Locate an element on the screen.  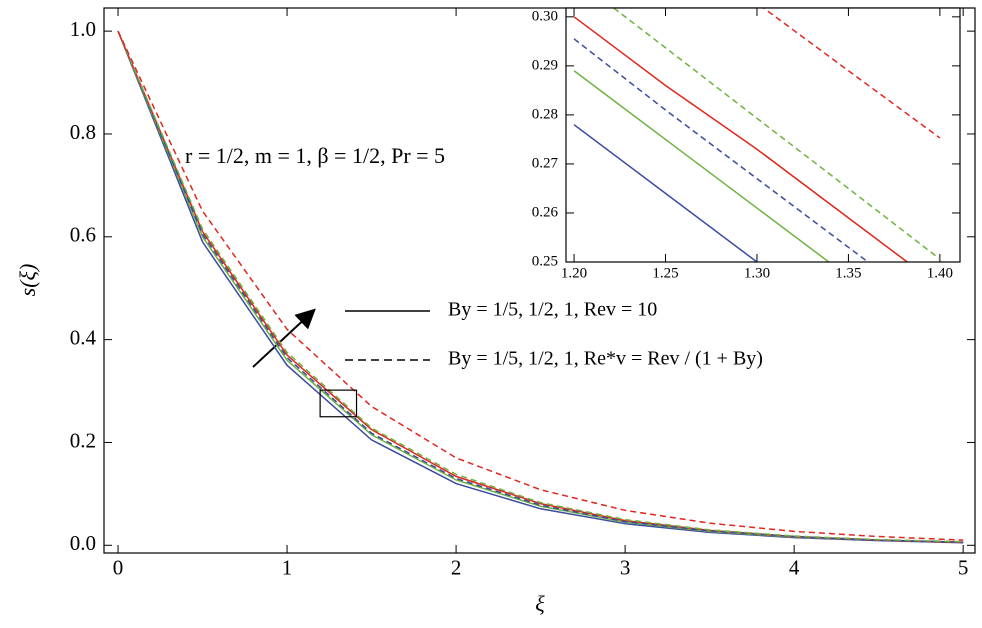
x-tick-label: 0 is located at coordinates (118, 568).